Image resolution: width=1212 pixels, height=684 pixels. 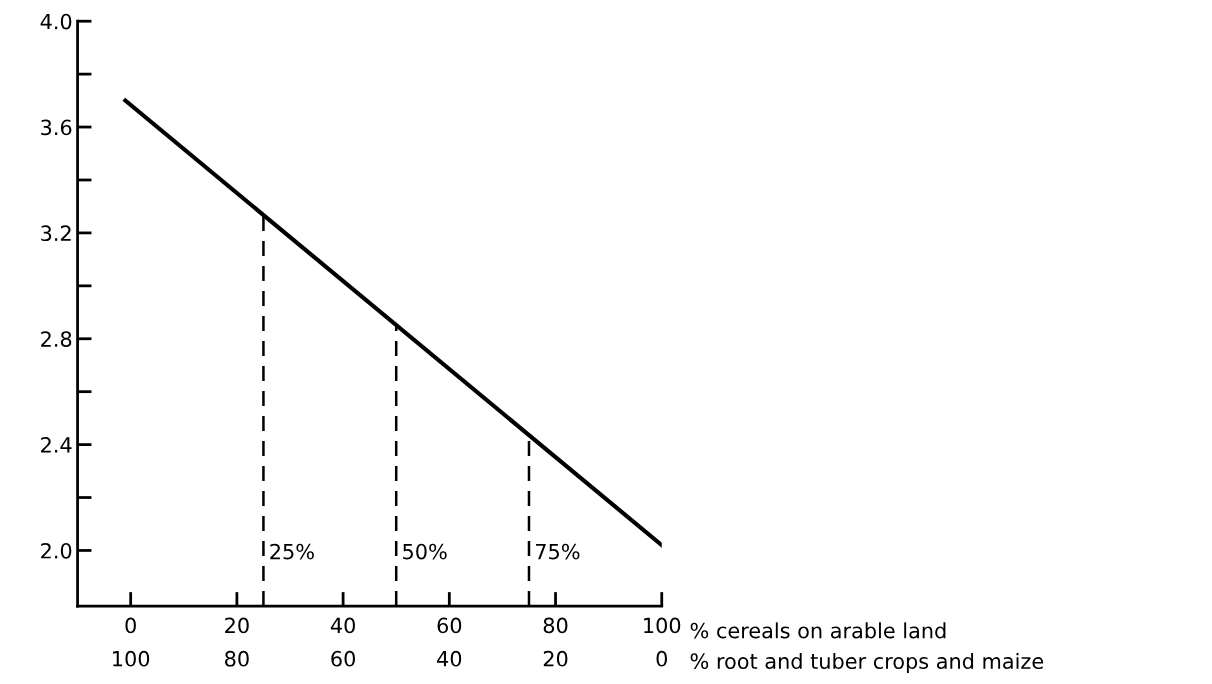 I want to click on x-tick-label: 0, so click(x=130, y=625).